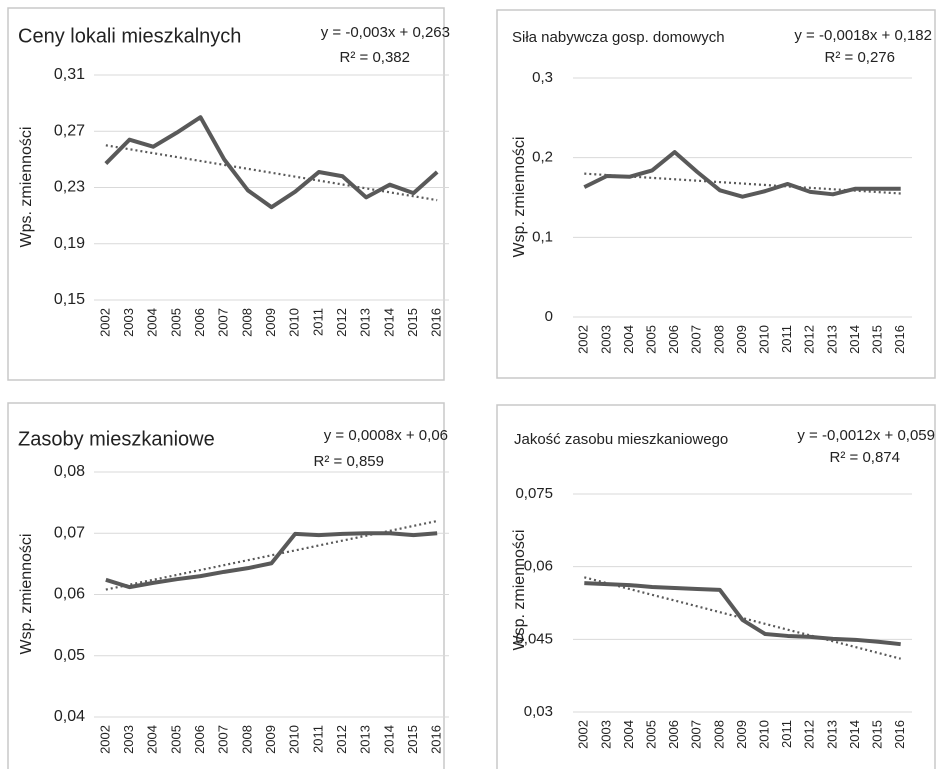 The width and height of the screenshot is (938, 769). I want to click on trend-equation: y = -0,0012x + 0,059, so click(866, 435).